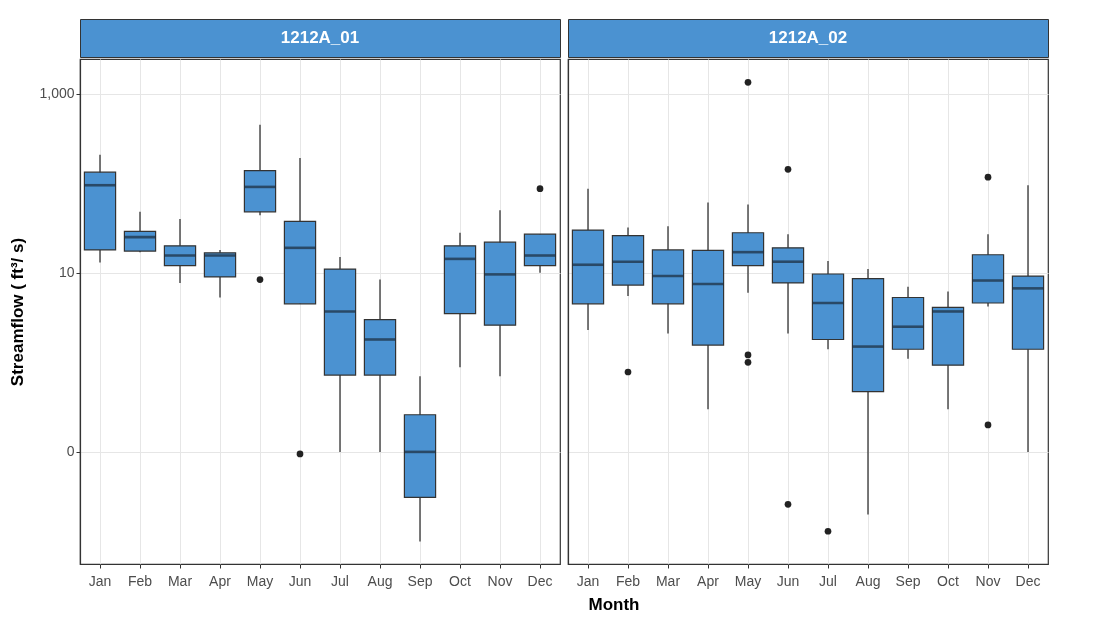  What do you see at coordinates (66, 272) in the screenshot?
I see `y-tick-label: 10` at bounding box center [66, 272].